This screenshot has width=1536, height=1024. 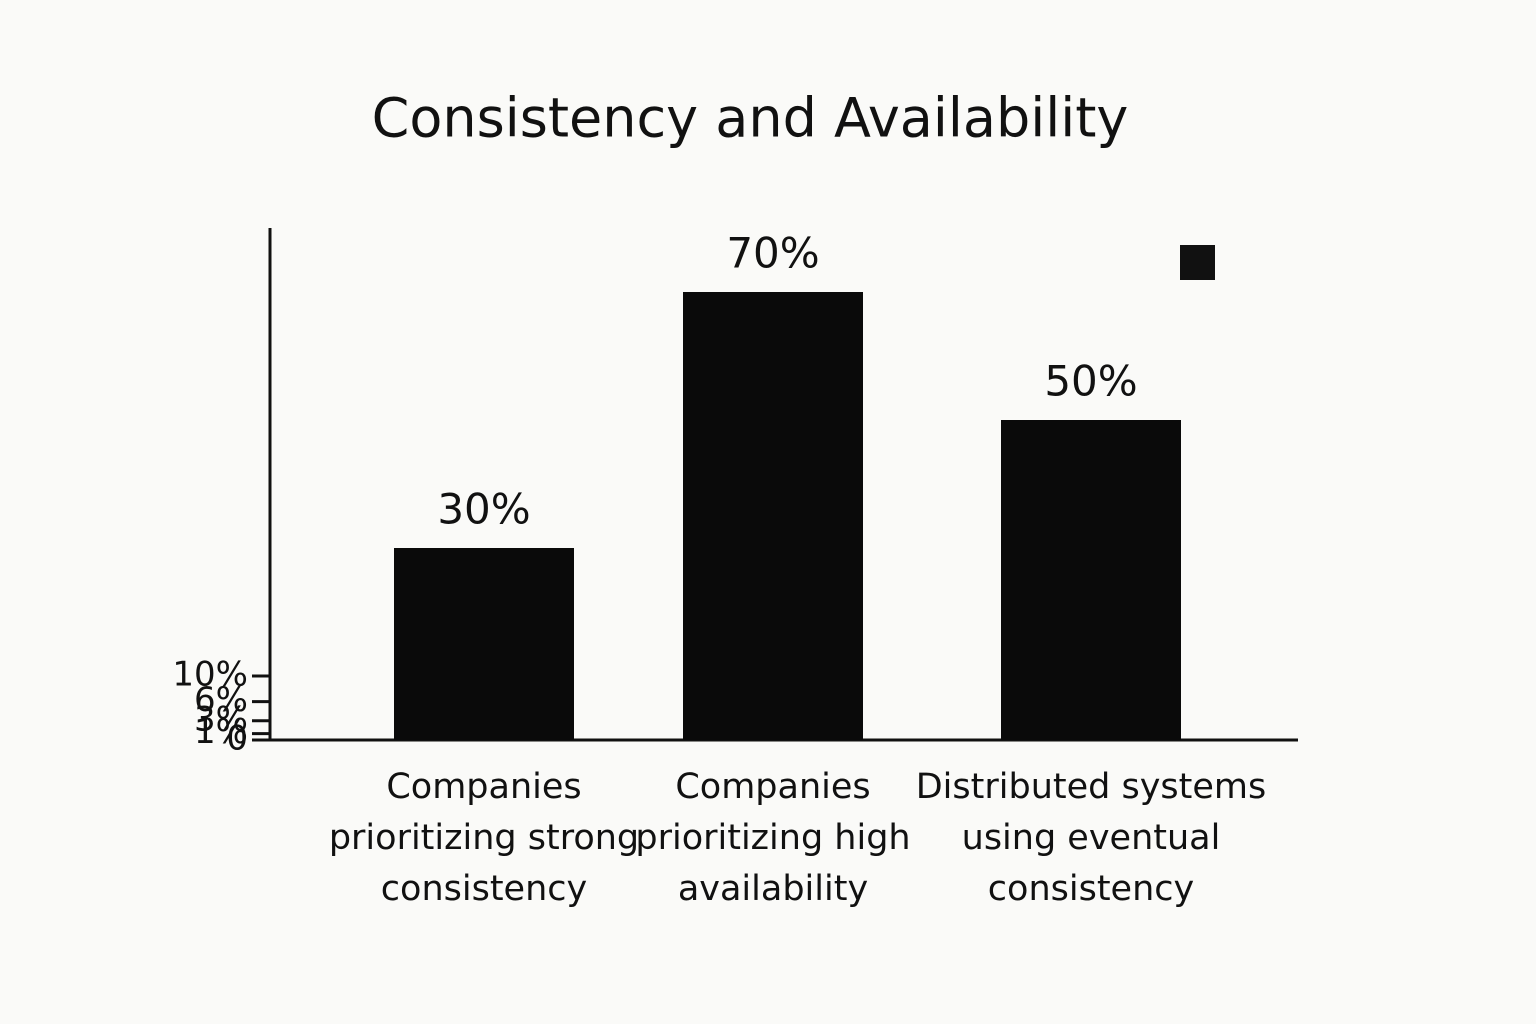 I want to click on data-label: 30%, so click(x=483, y=509).